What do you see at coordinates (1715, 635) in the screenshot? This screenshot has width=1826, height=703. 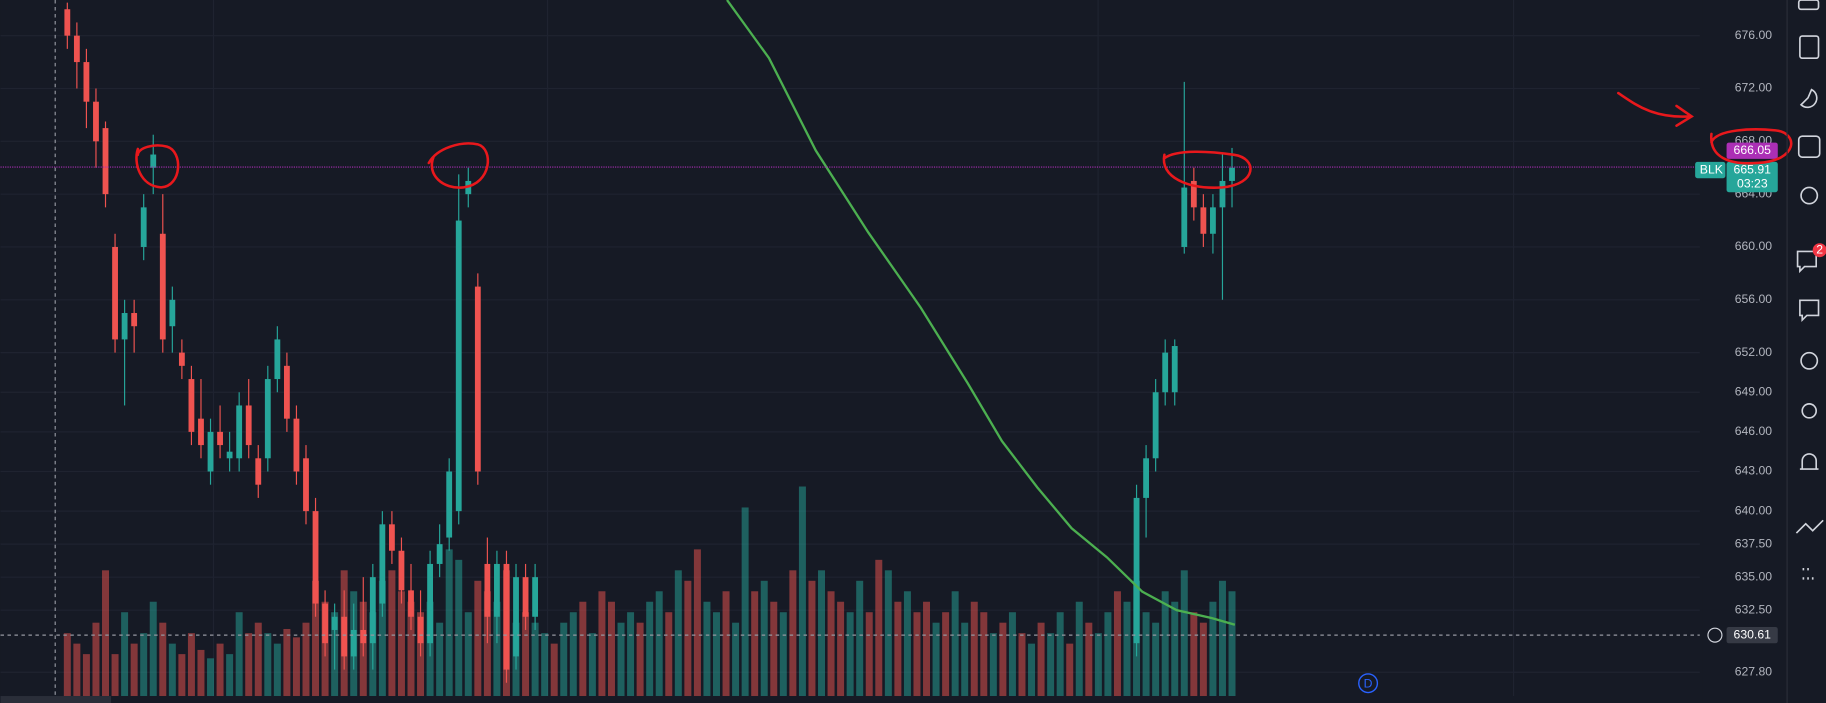 I see `add-alert-icon` at bounding box center [1715, 635].